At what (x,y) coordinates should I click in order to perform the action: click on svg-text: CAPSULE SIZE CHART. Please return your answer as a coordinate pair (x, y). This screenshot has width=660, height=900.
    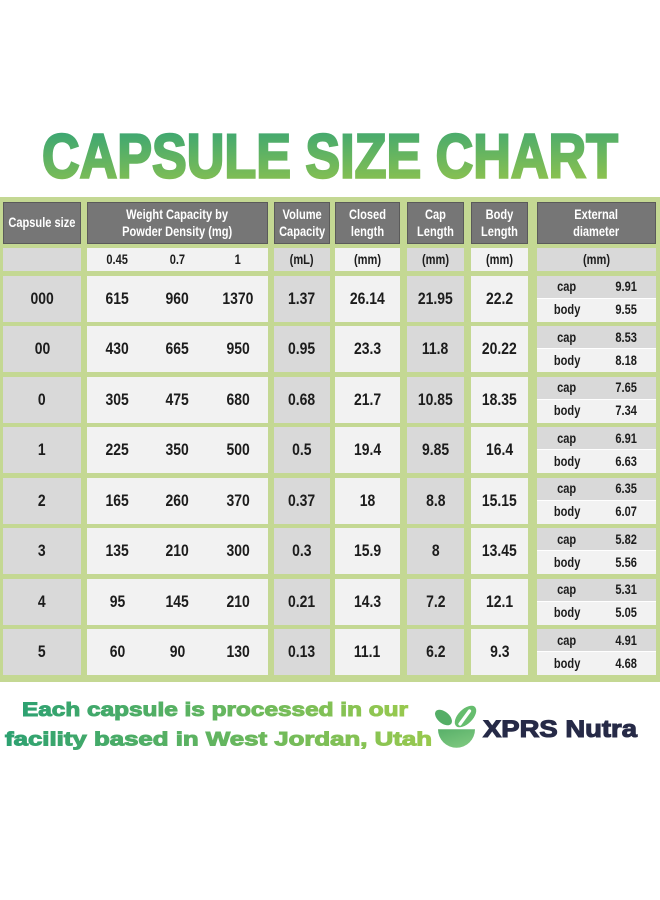
    Looking at the image, I should click on (330, 157).